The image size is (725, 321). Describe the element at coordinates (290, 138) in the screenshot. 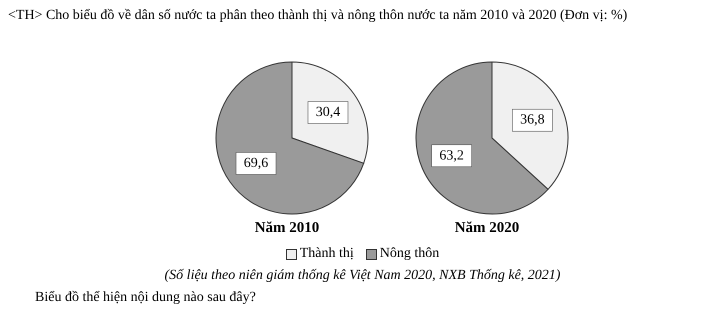

I see `pie-slice` at that location.